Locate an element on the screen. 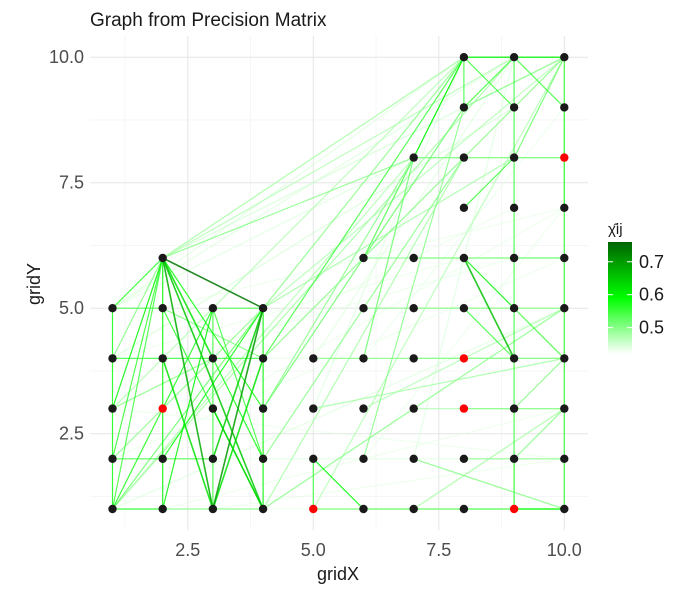 Image resolution: width=693 pixels, height=595 pixels. x-axis-label: gridX is located at coordinates (338, 574).